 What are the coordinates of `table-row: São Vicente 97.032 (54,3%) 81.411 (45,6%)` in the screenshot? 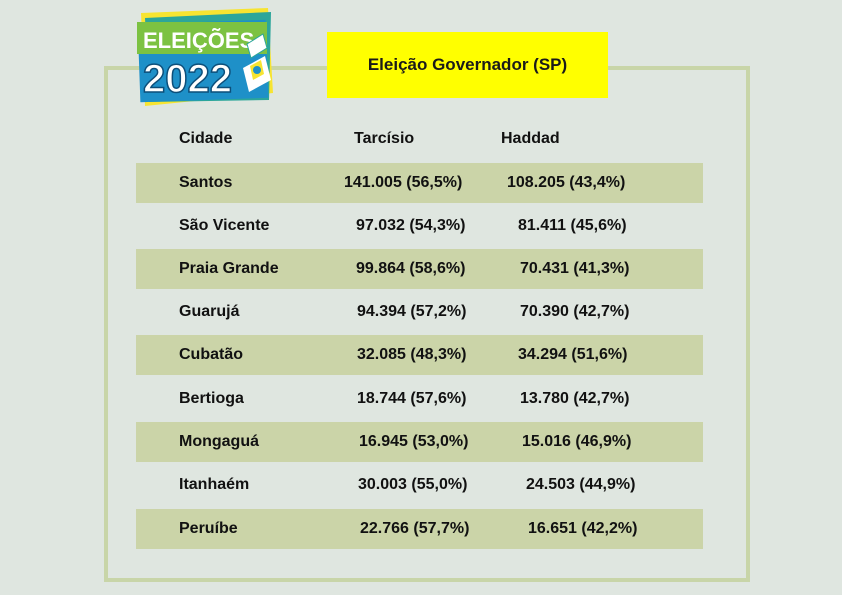 It's located at (419, 226).